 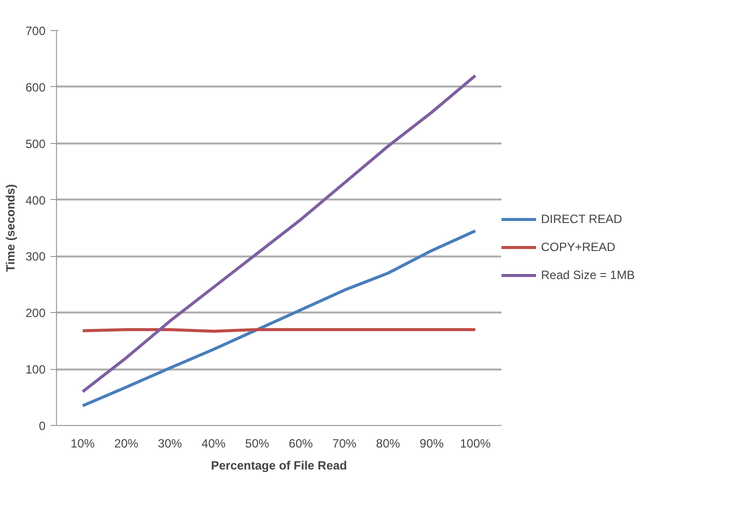 What do you see at coordinates (301, 443) in the screenshot?
I see `x-tick-label: 60%` at bounding box center [301, 443].